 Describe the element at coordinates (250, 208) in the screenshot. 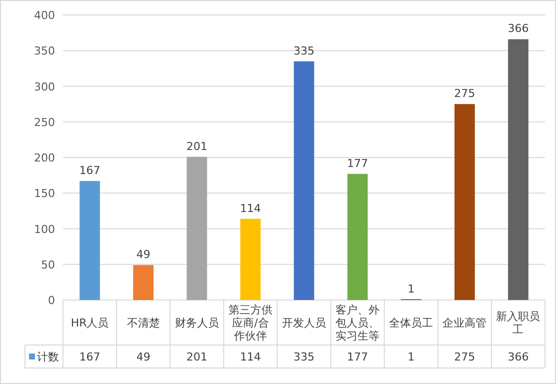

I see `text: 114` at that location.